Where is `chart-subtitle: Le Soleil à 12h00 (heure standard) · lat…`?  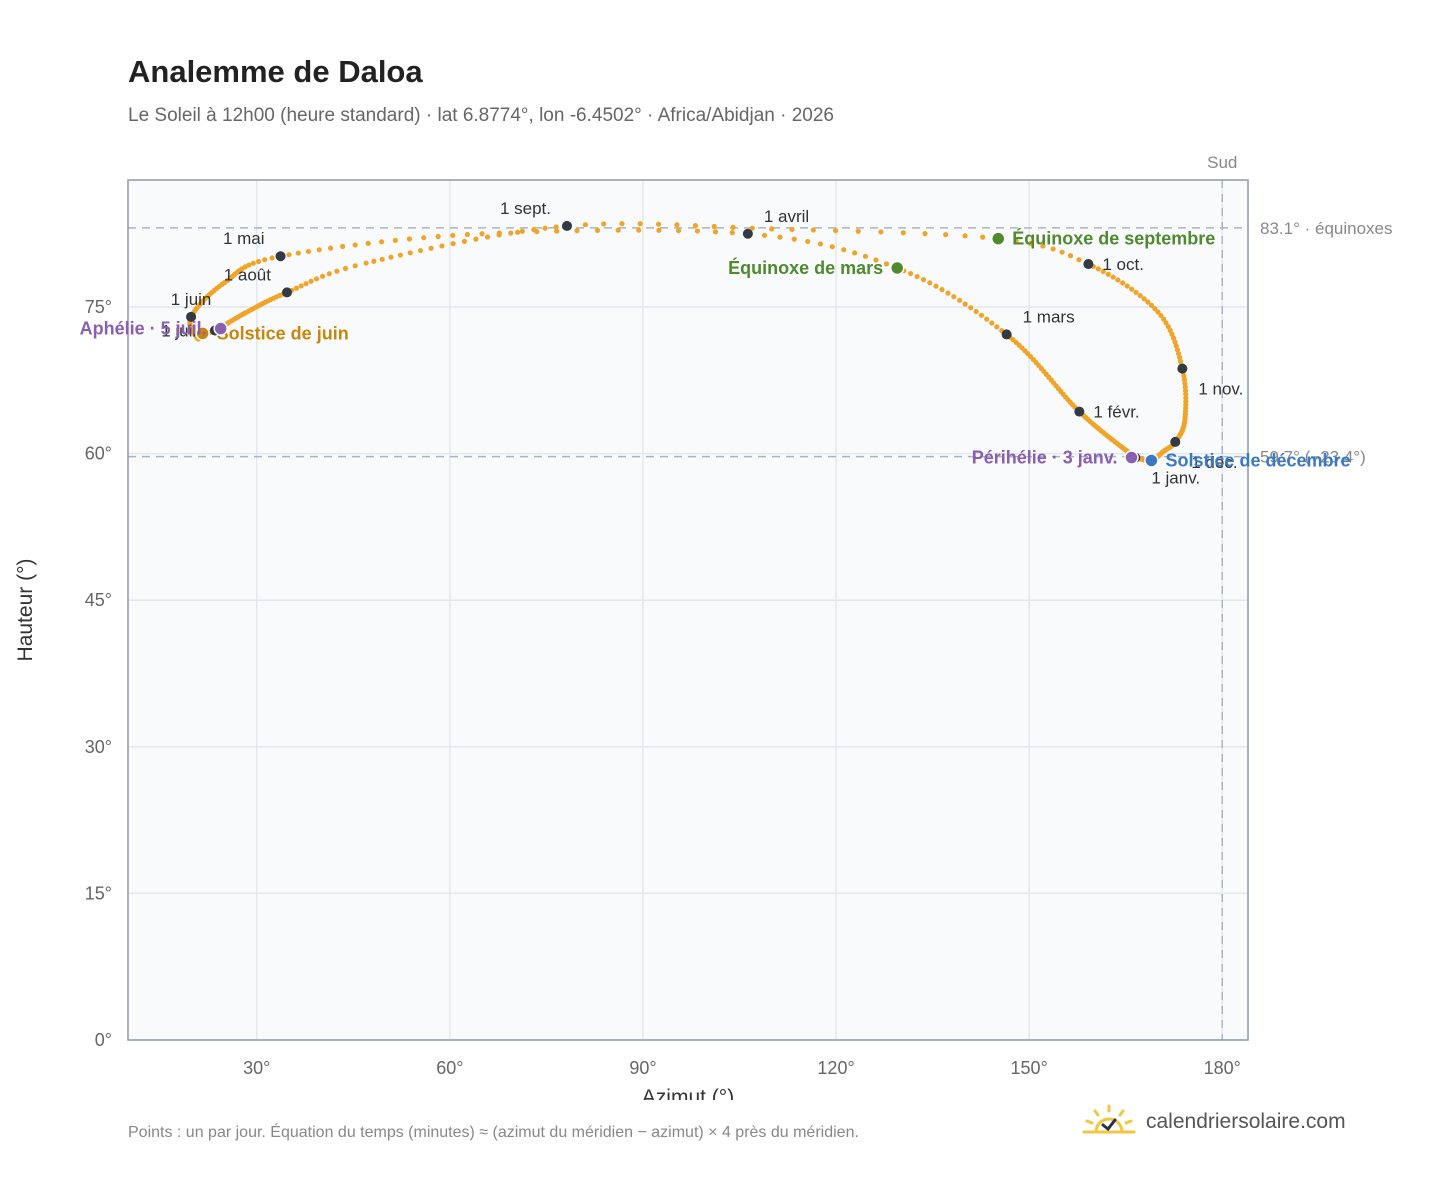
chart-subtitle: Le Soleil à 12h00 (heure standard) · lat… is located at coordinates (481, 115).